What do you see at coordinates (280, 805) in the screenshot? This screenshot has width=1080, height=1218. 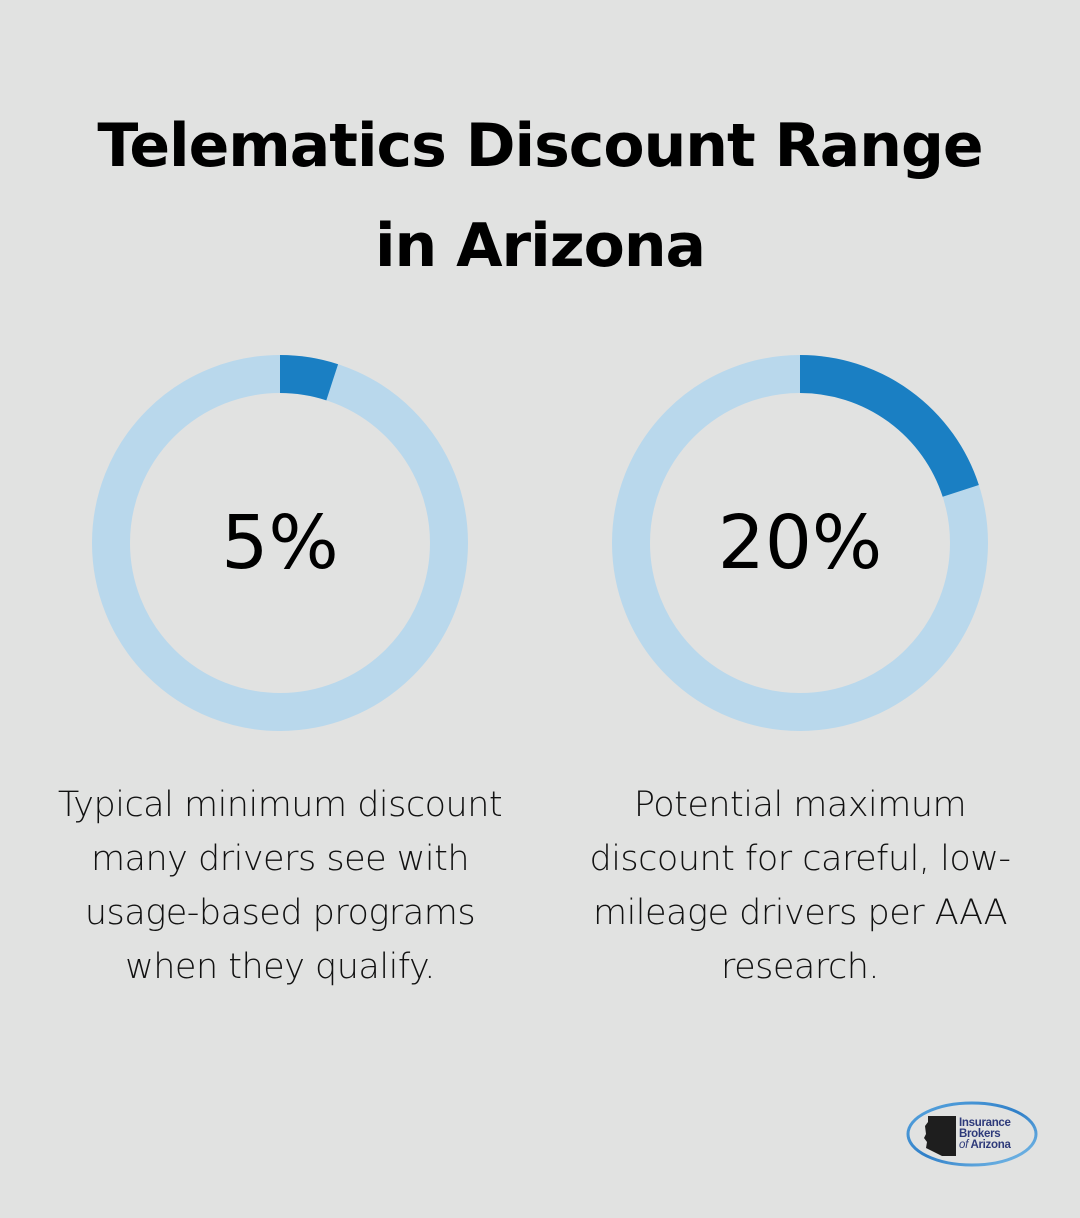 I see `description-line: Typical minimum discount` at bounding box center [280, 805].